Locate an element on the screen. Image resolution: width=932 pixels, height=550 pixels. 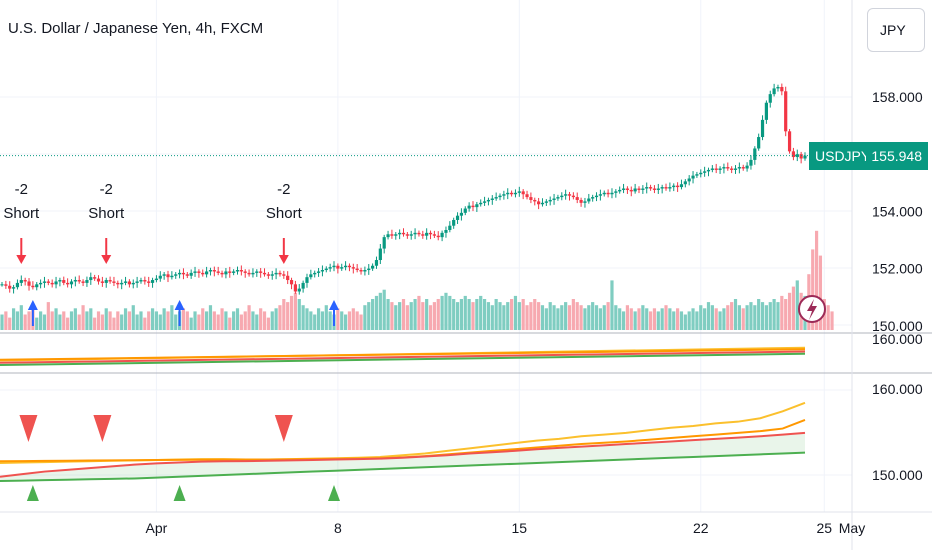
down-arrow-icon is located at coordinates (283, 259).